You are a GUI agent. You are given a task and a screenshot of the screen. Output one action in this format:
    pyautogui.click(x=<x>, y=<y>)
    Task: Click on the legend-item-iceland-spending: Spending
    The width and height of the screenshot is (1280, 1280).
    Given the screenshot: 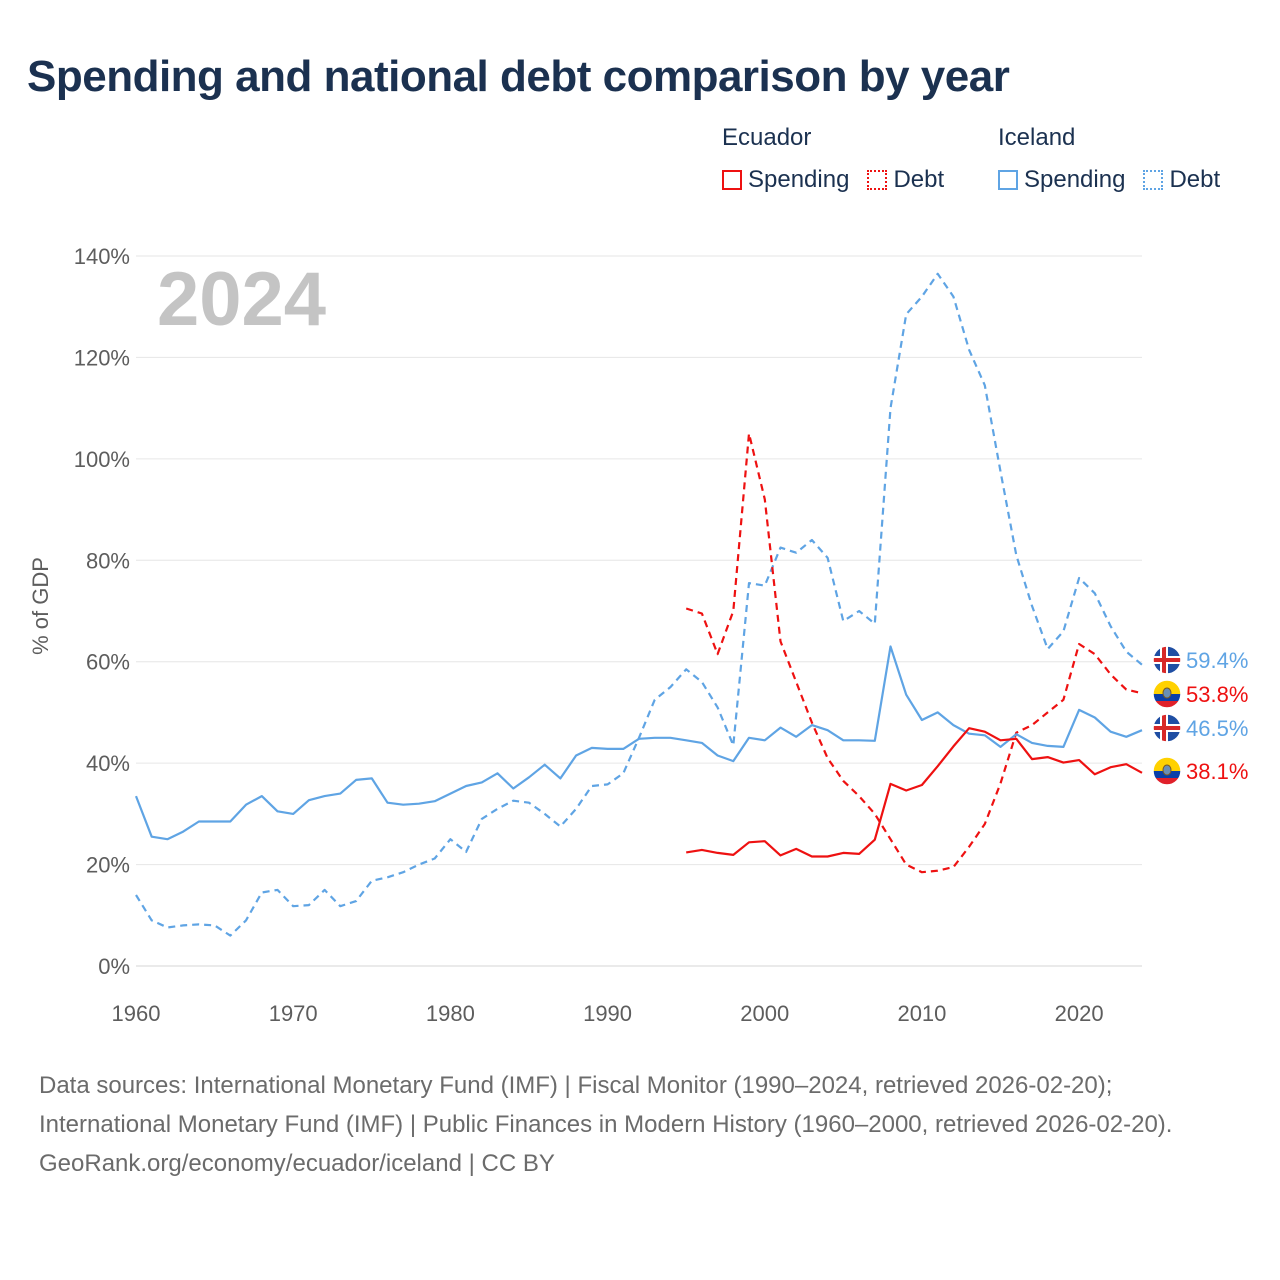 What is the action you would take?
    pyautogui.click(x=1061, y=180)
    